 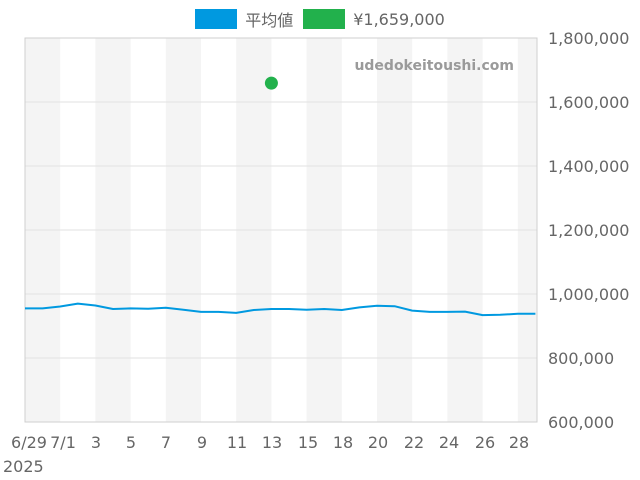 I want to click on x-tick-label: 3, so click(x=96, y=442).